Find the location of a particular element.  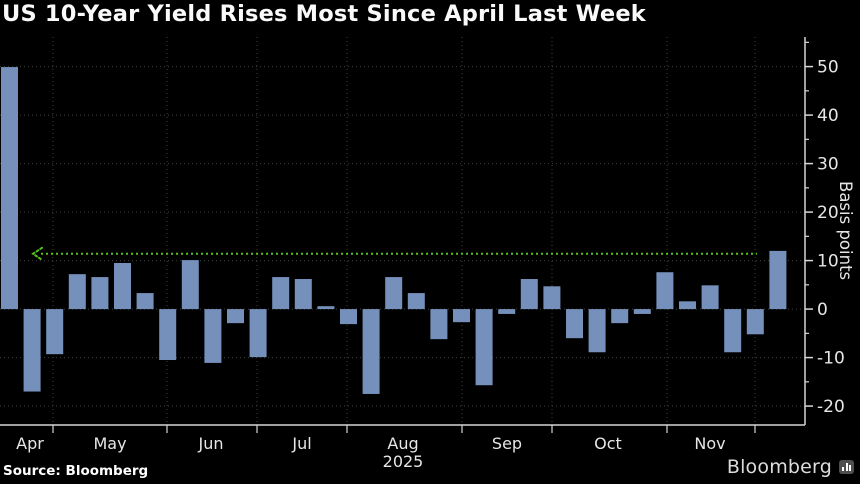

y-tick-label: 40 is located at coordinates (828, 116).